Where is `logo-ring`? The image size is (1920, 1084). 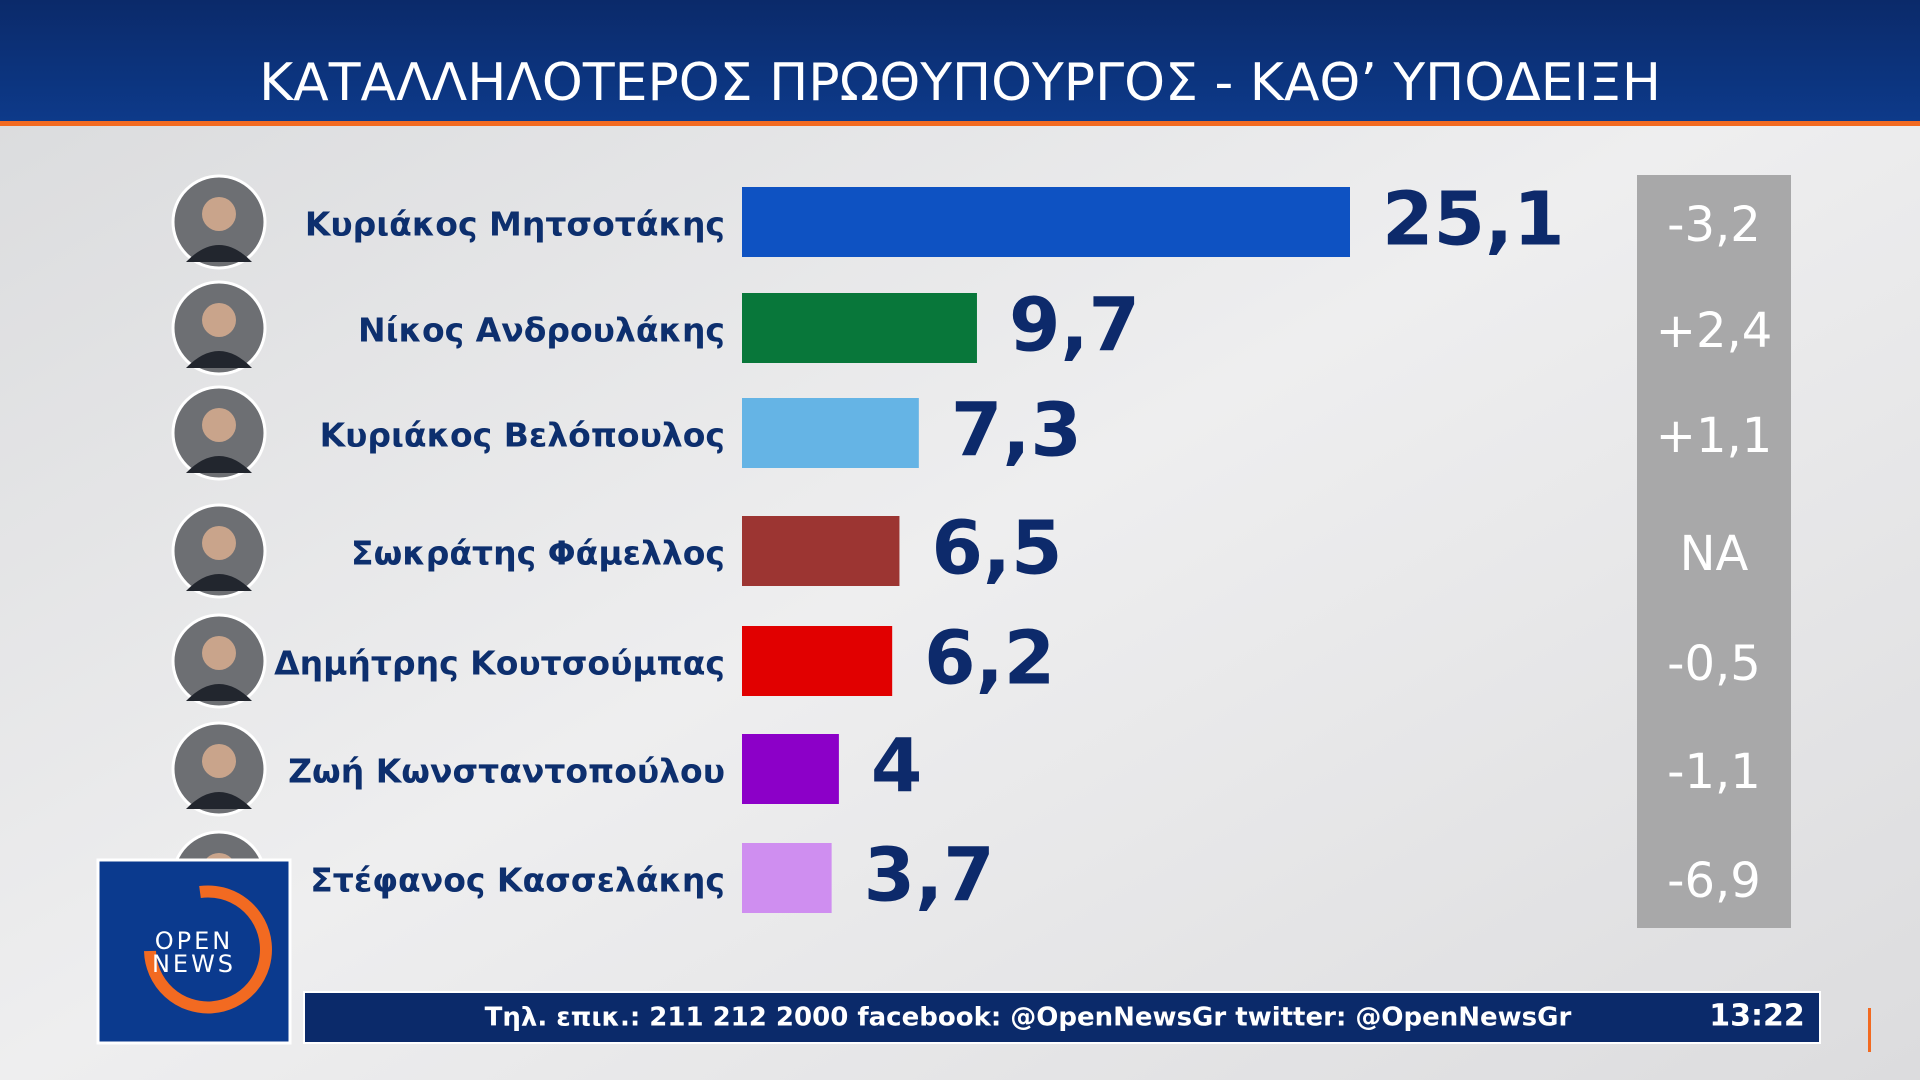 logo-ring is located at coordinates (208, 949).